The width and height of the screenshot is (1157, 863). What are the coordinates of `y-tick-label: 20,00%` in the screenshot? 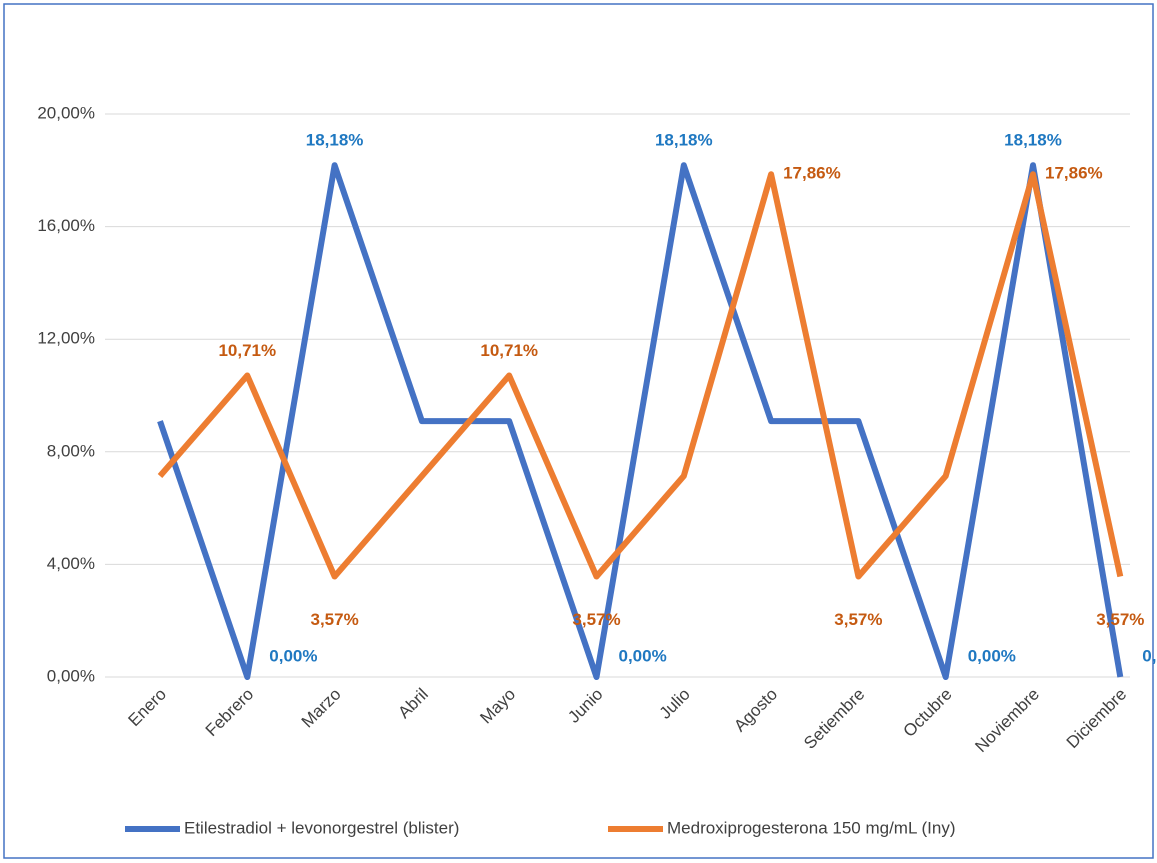 It's located at (66, 112).